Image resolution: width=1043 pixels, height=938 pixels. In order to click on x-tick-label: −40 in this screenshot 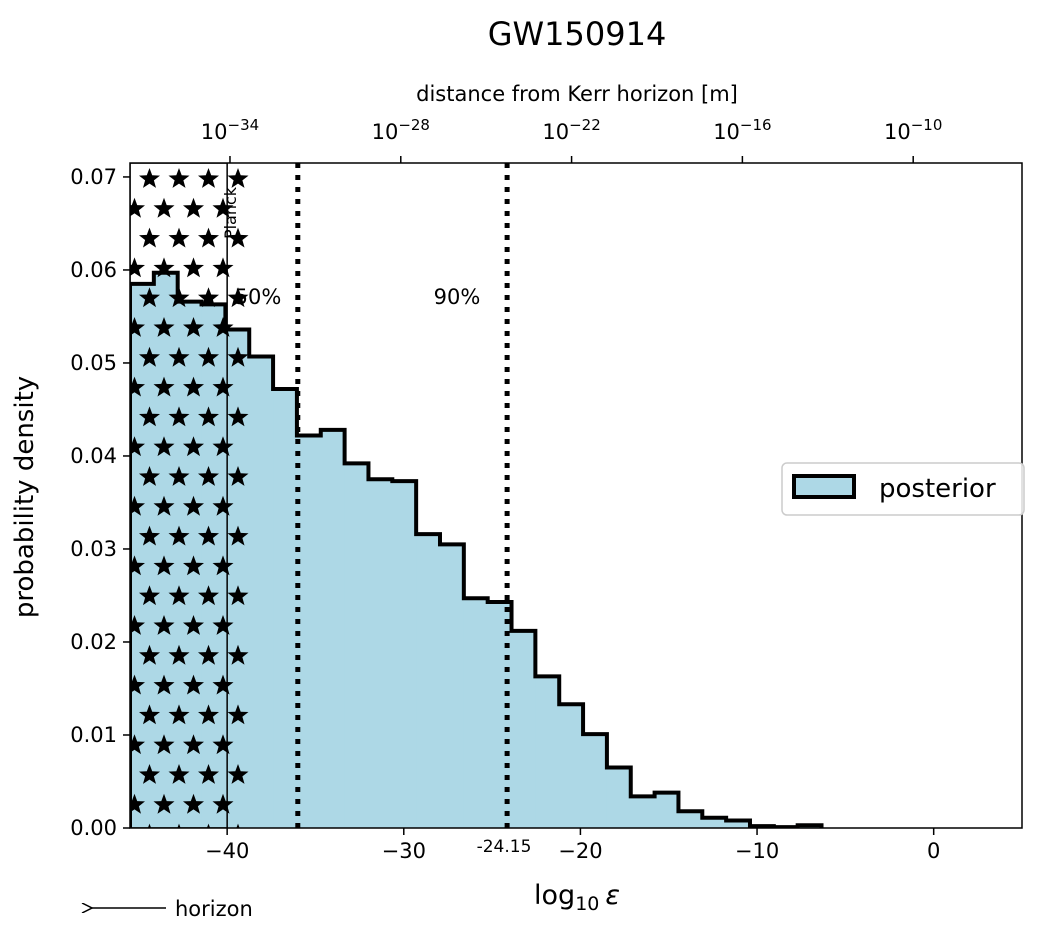, I will do `click(227, 851)`.